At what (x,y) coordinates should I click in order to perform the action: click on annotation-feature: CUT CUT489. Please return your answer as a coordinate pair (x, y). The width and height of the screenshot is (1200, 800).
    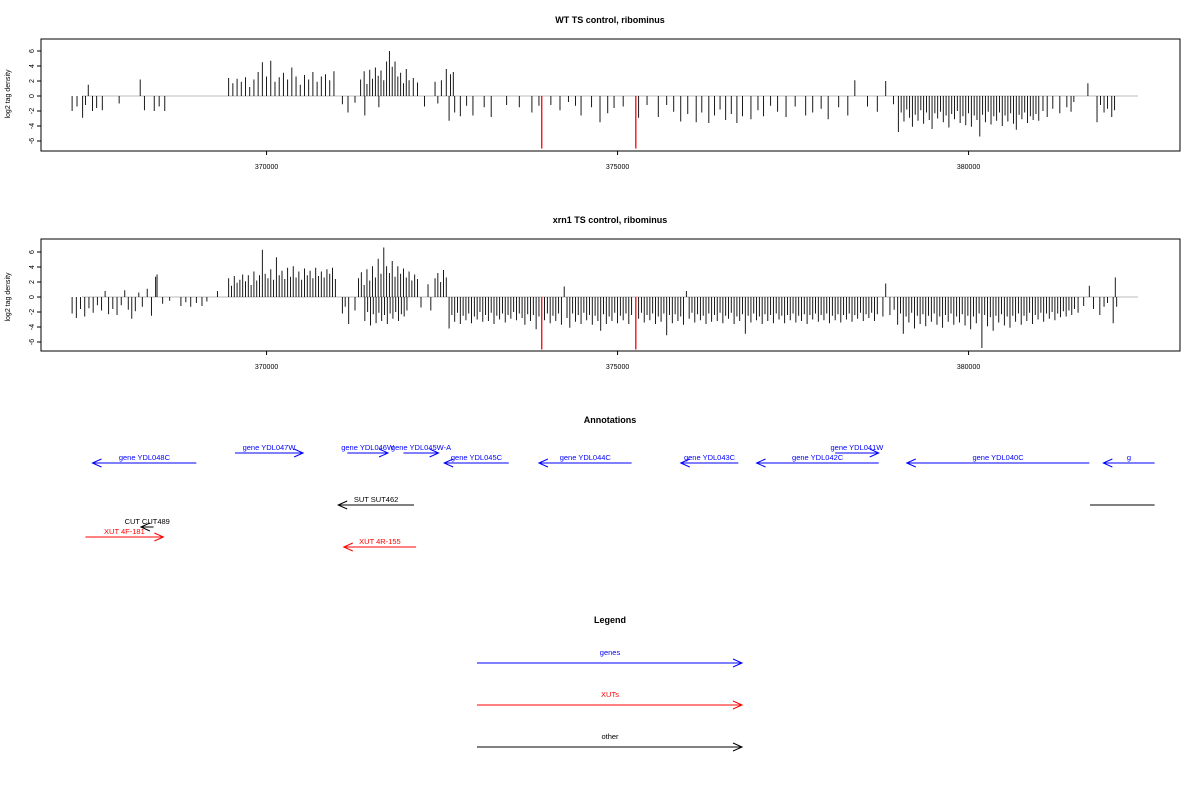
    Looking at the image, I should click on (147, 524).